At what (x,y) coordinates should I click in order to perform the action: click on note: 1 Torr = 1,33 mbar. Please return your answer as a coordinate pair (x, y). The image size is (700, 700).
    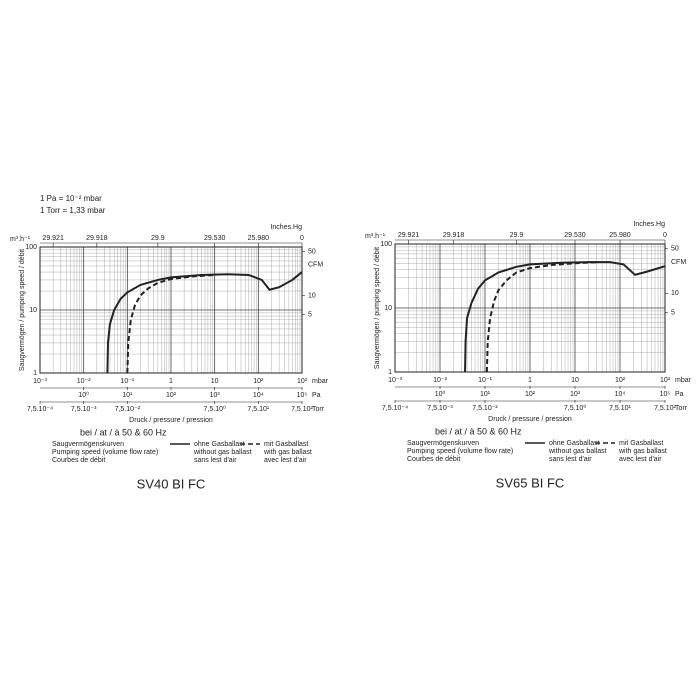
    Looking at the image, I should click on (73, 210).